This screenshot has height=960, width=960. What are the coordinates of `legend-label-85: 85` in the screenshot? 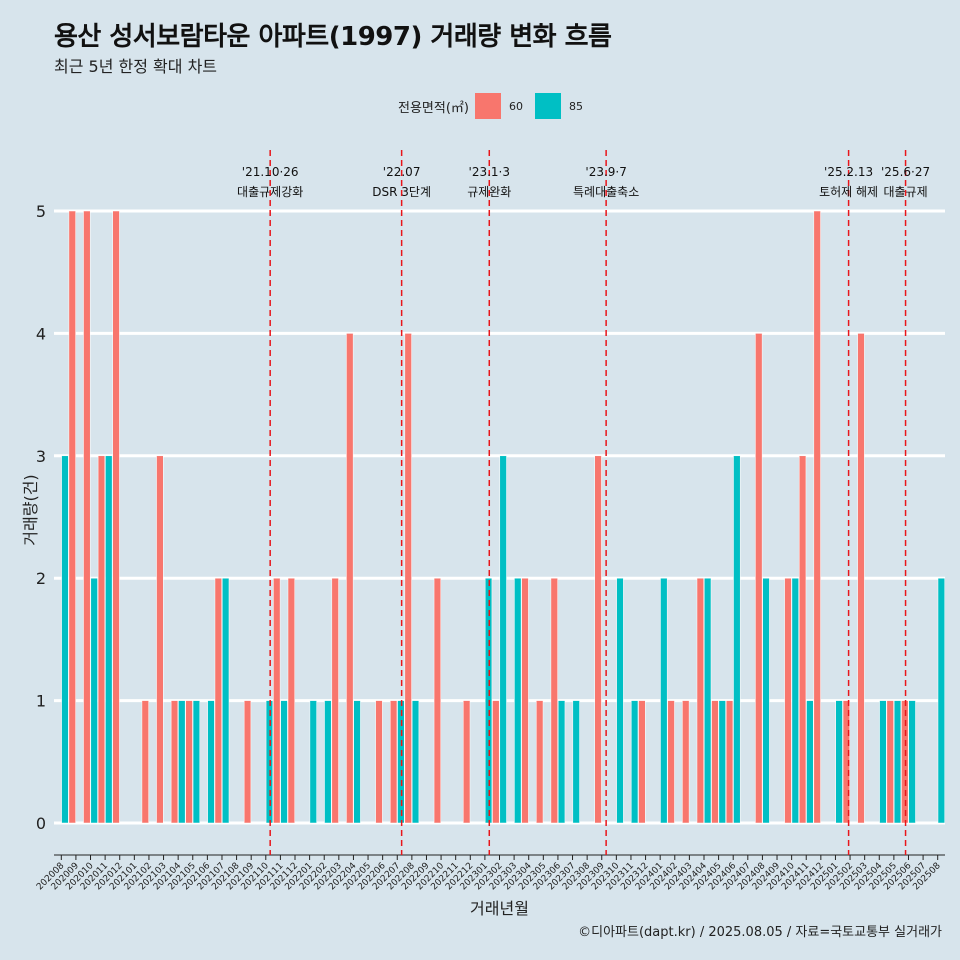 It's located at (575, 106).